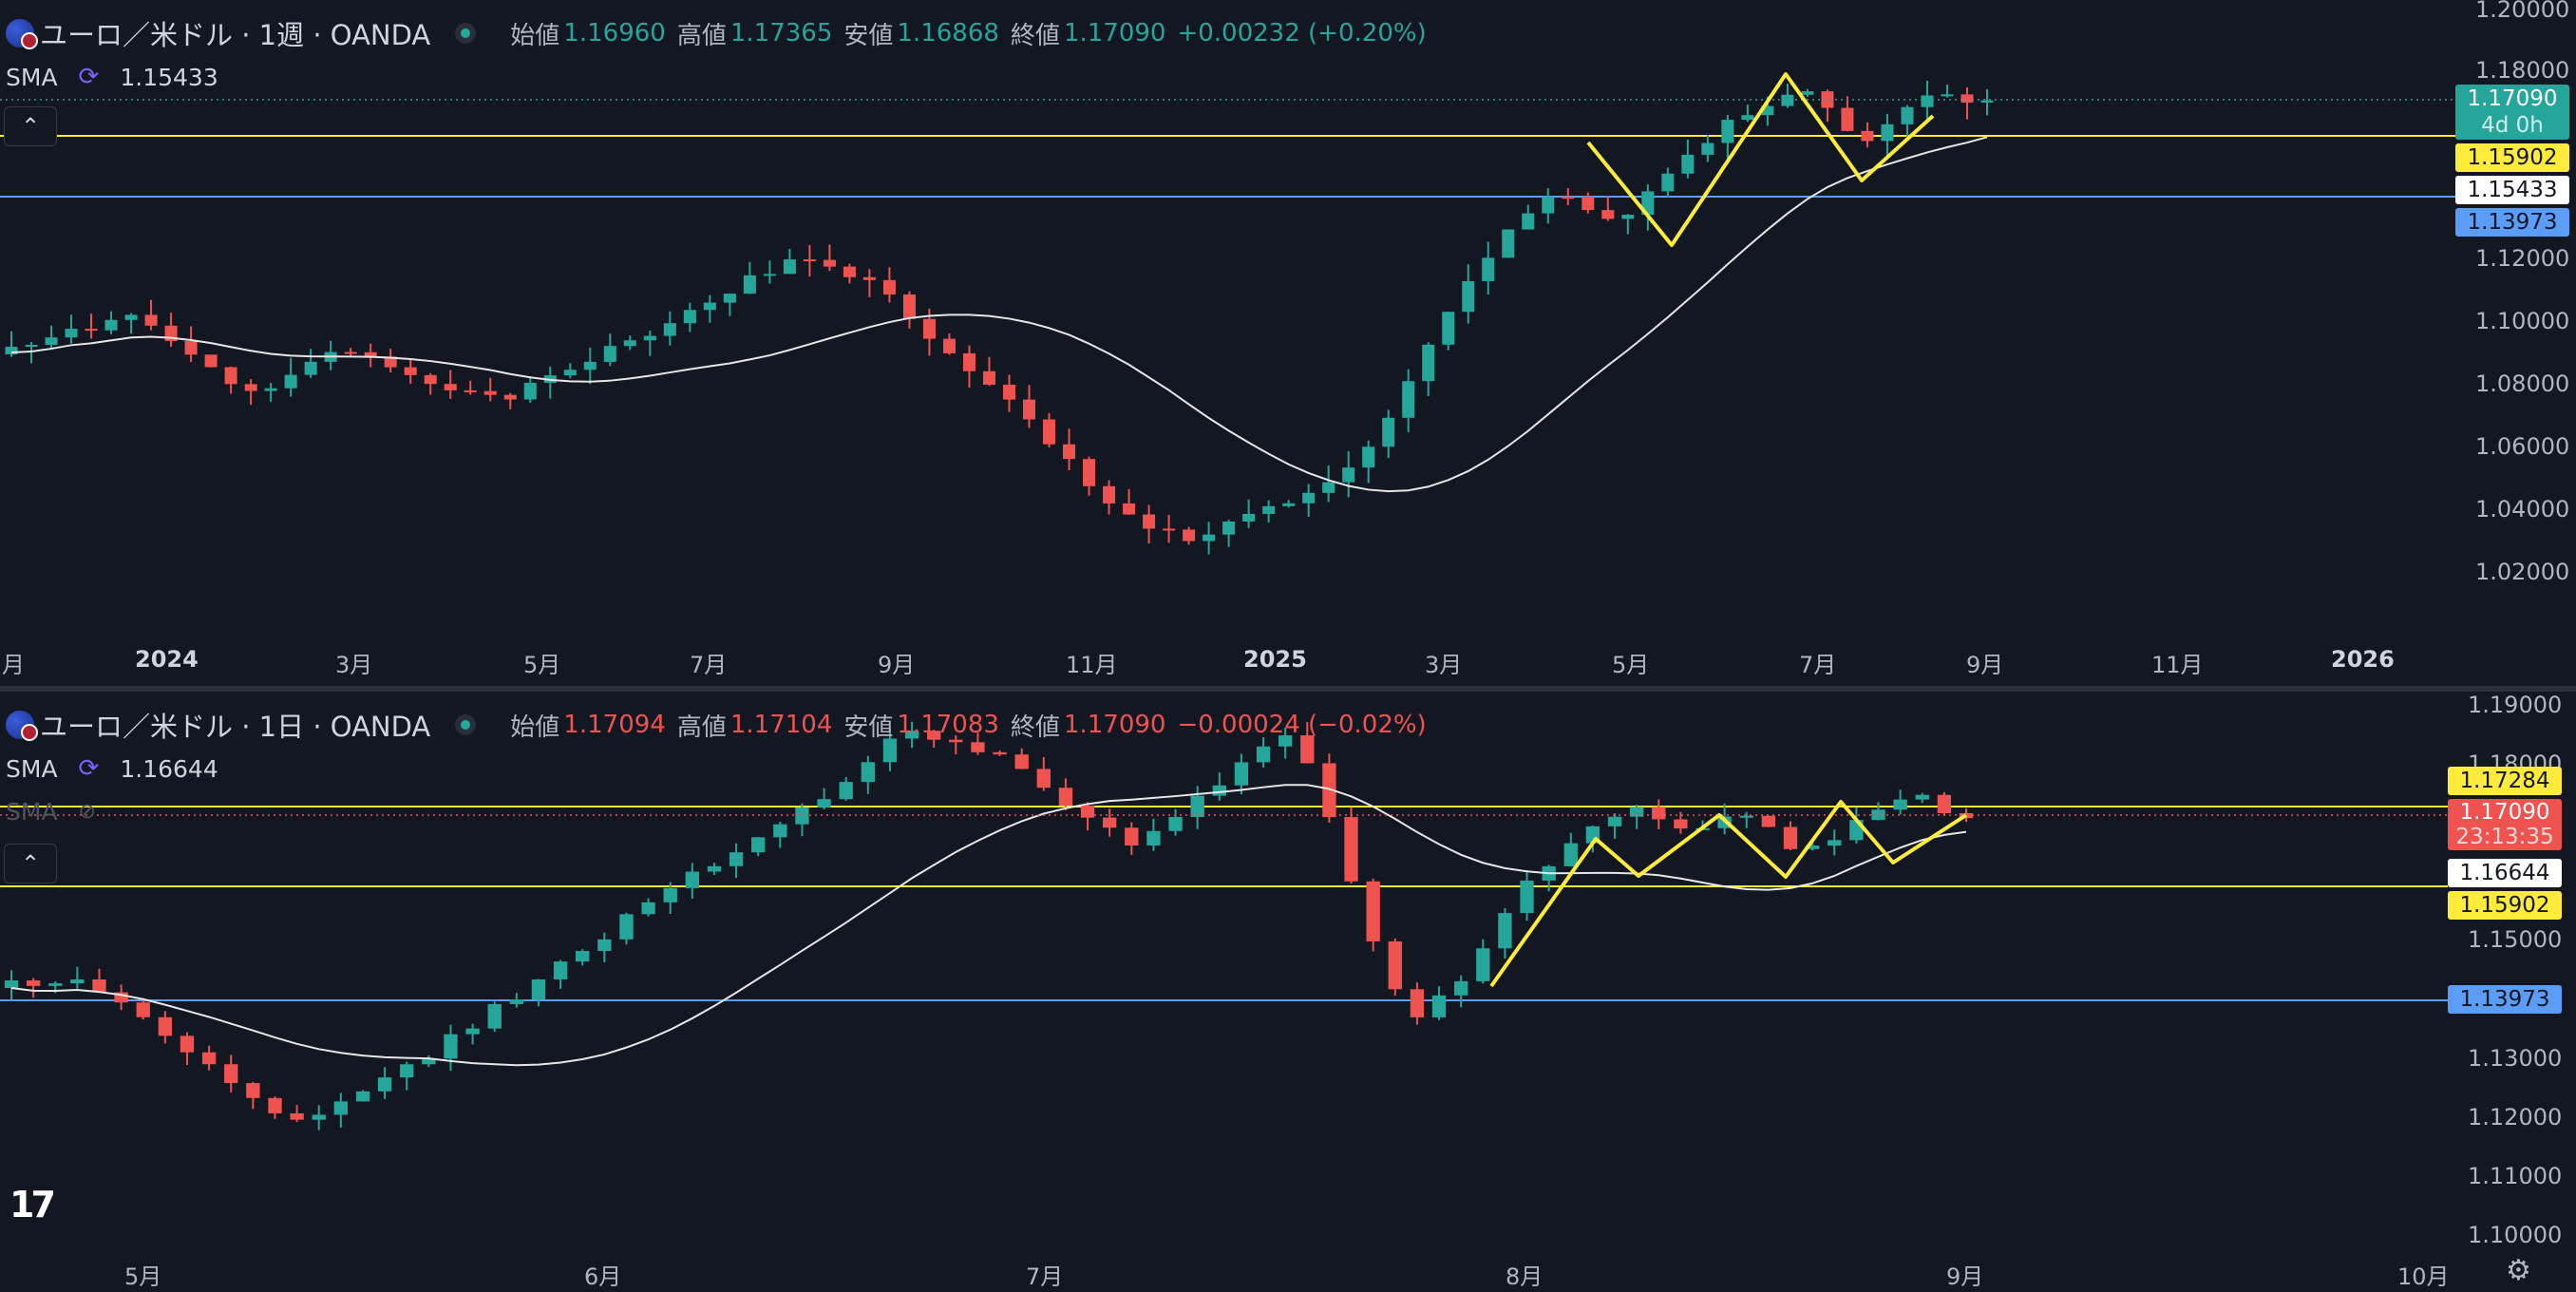 The width and height of the screenshot is (2576, 1292). Describe the element at coordinates (1728, 894) in the screenshot. I see `pattern-drawing` at that location.